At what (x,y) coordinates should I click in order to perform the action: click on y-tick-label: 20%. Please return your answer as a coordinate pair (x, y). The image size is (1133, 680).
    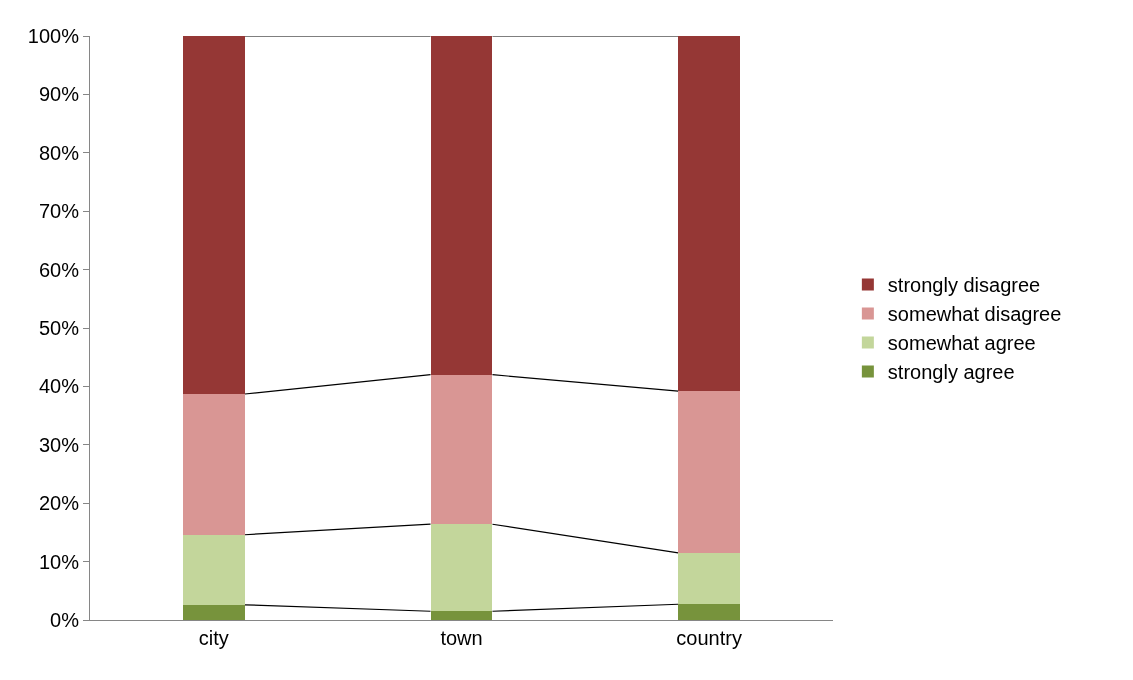
    Looking at the image, I should click on (59, 503).